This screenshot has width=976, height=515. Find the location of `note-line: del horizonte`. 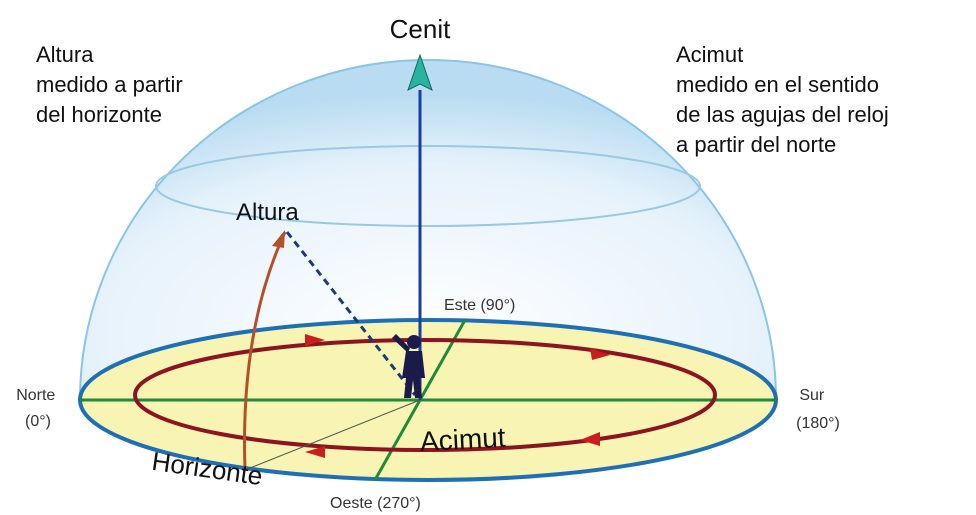

note-line: del horizonte is located at coordinates (99, 114).